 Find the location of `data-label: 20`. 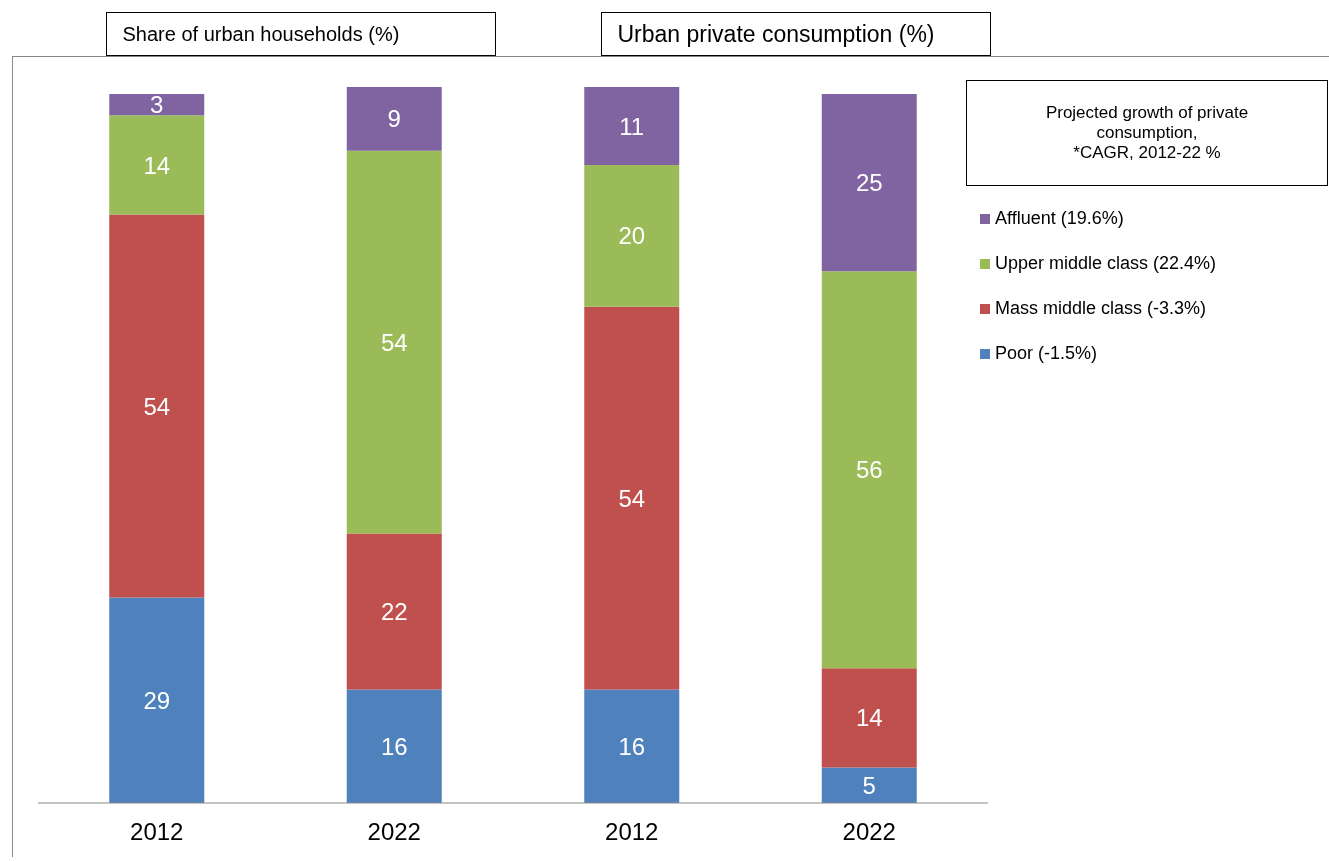

data-label: 20 is located at coordinates (632, 236).